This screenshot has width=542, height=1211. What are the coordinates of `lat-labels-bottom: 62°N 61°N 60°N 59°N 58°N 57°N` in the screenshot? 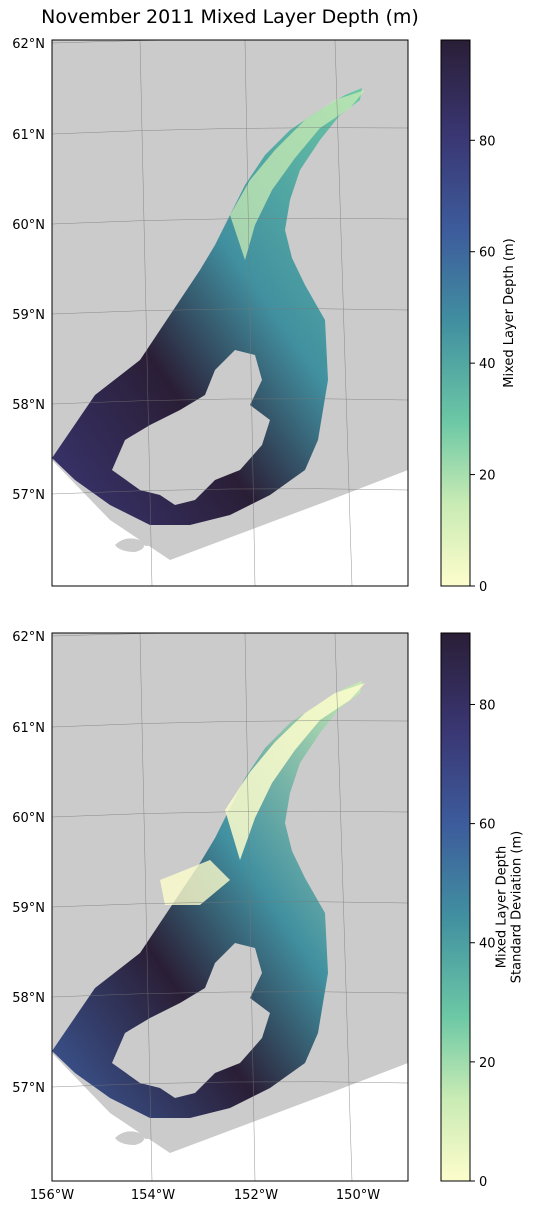 It's located at (28, 863).